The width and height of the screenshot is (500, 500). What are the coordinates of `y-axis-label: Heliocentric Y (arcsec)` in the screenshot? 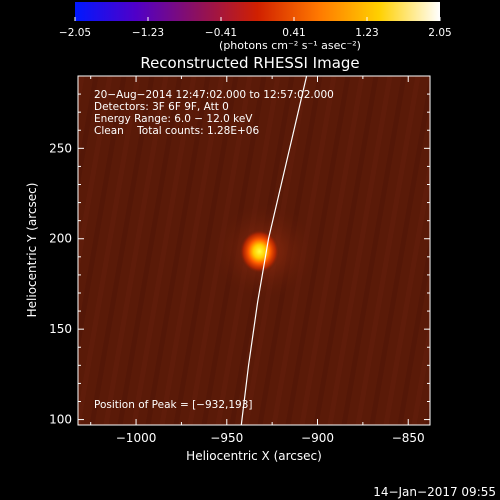 It's located at (32, 250).